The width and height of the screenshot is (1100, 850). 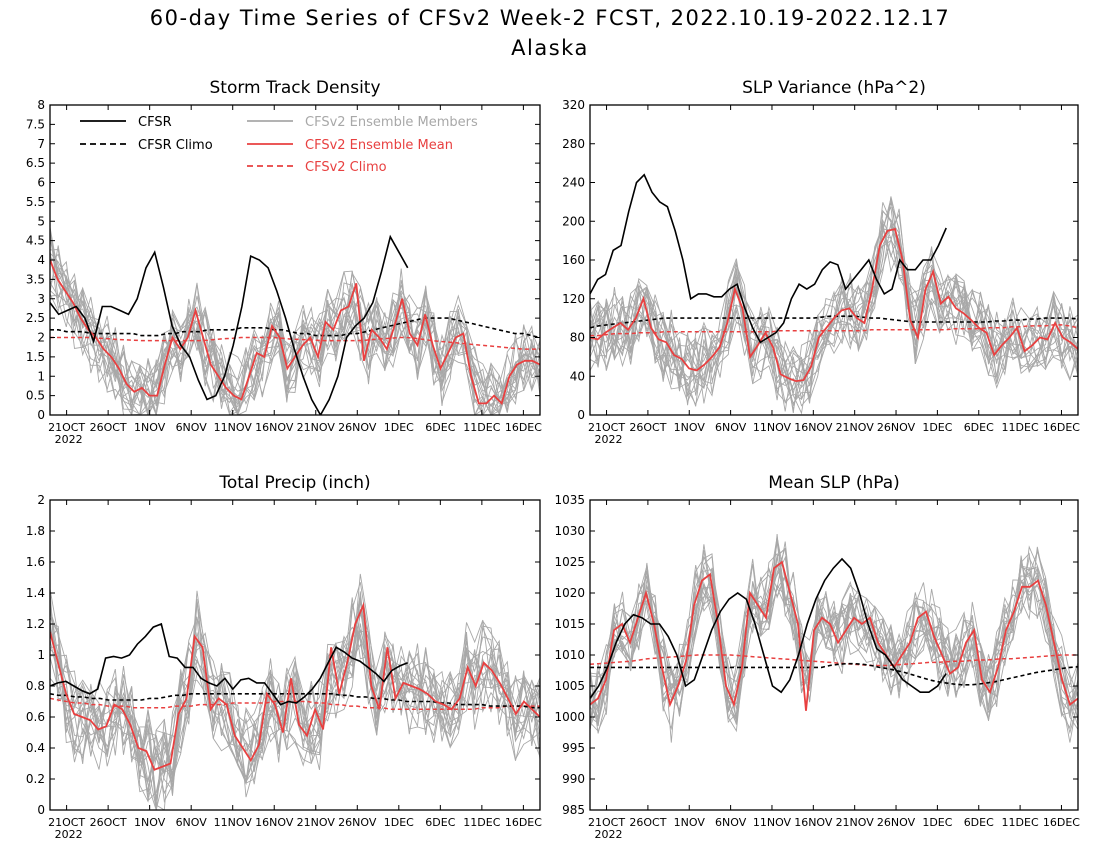 I want to click on legend-ensemble-mean-label: CFSv2 Ensemble Mean, so click(x=379, y=145).